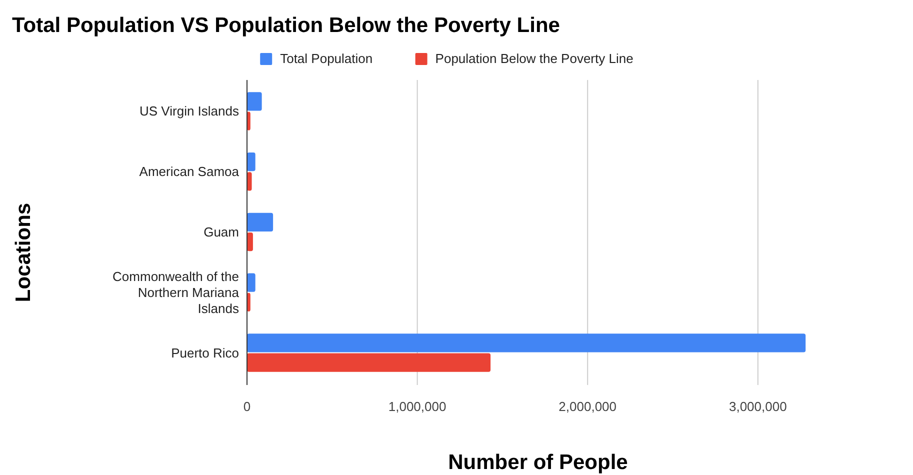 The image size is (913, 475). What do you see at coordinates (247, 406) in the screenshot?
I see `x-tick-label: 0` at bounding box center [247, 406].